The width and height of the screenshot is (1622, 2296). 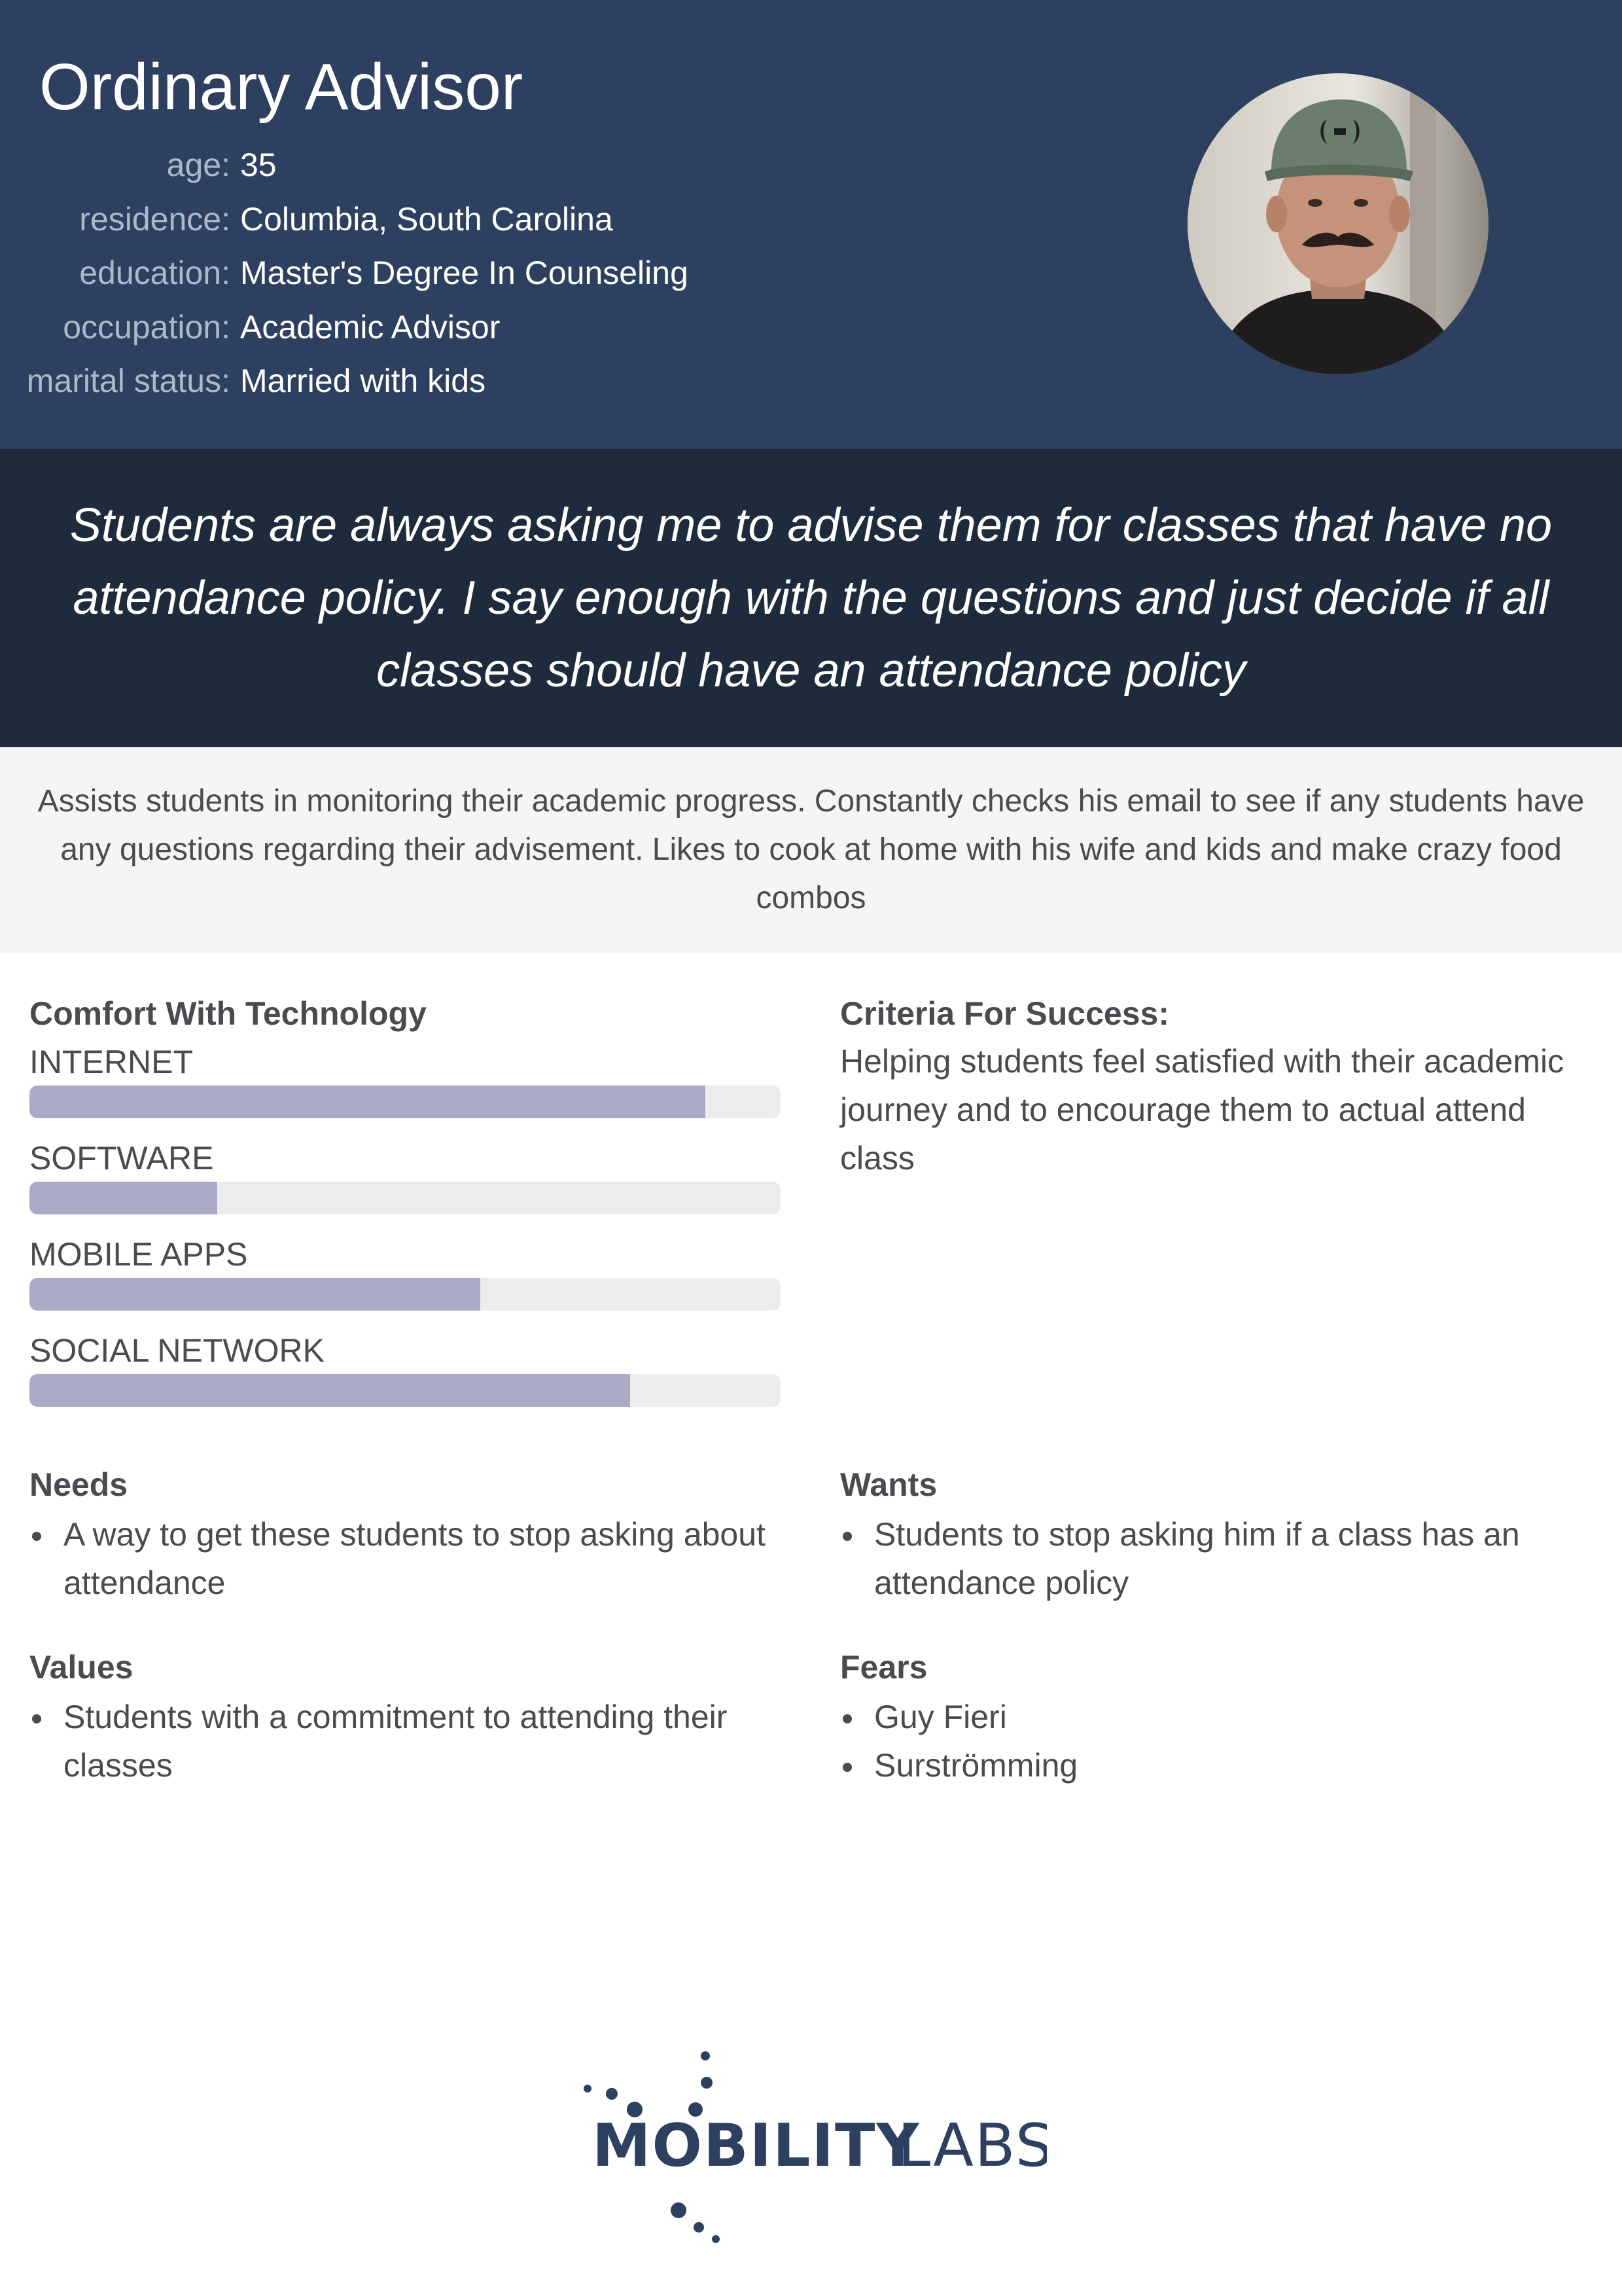 I want to click on logo-mark: MOBILITY LABS, so click(x=819, y=2147).